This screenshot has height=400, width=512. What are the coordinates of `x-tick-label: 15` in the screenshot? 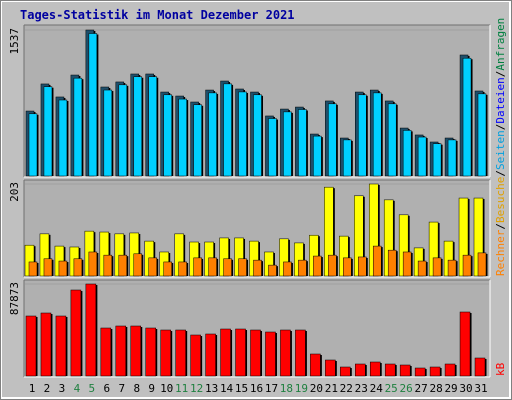 It's located at (241, 388).